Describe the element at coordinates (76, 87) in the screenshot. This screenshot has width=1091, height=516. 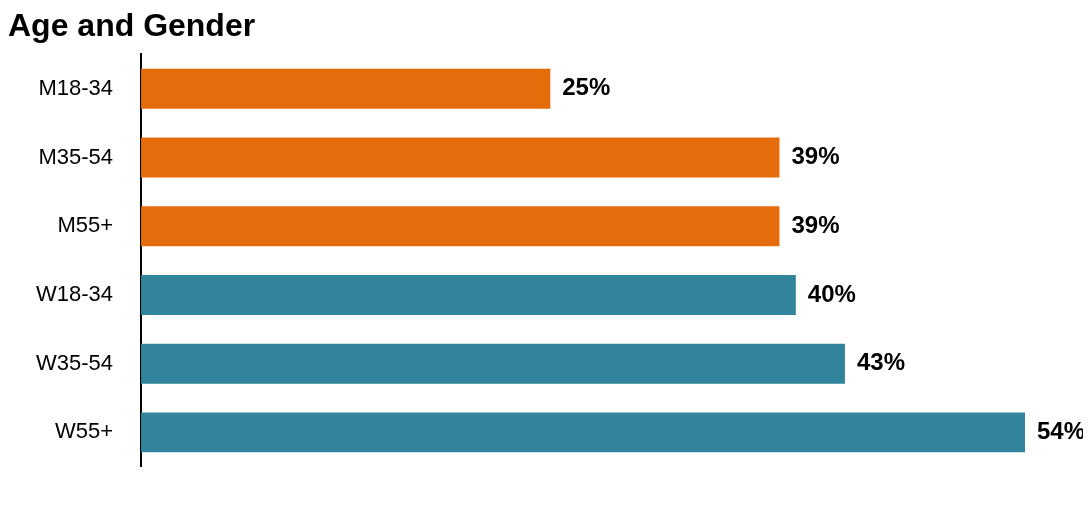
I see `y-tick-label: M18-34` at that location.